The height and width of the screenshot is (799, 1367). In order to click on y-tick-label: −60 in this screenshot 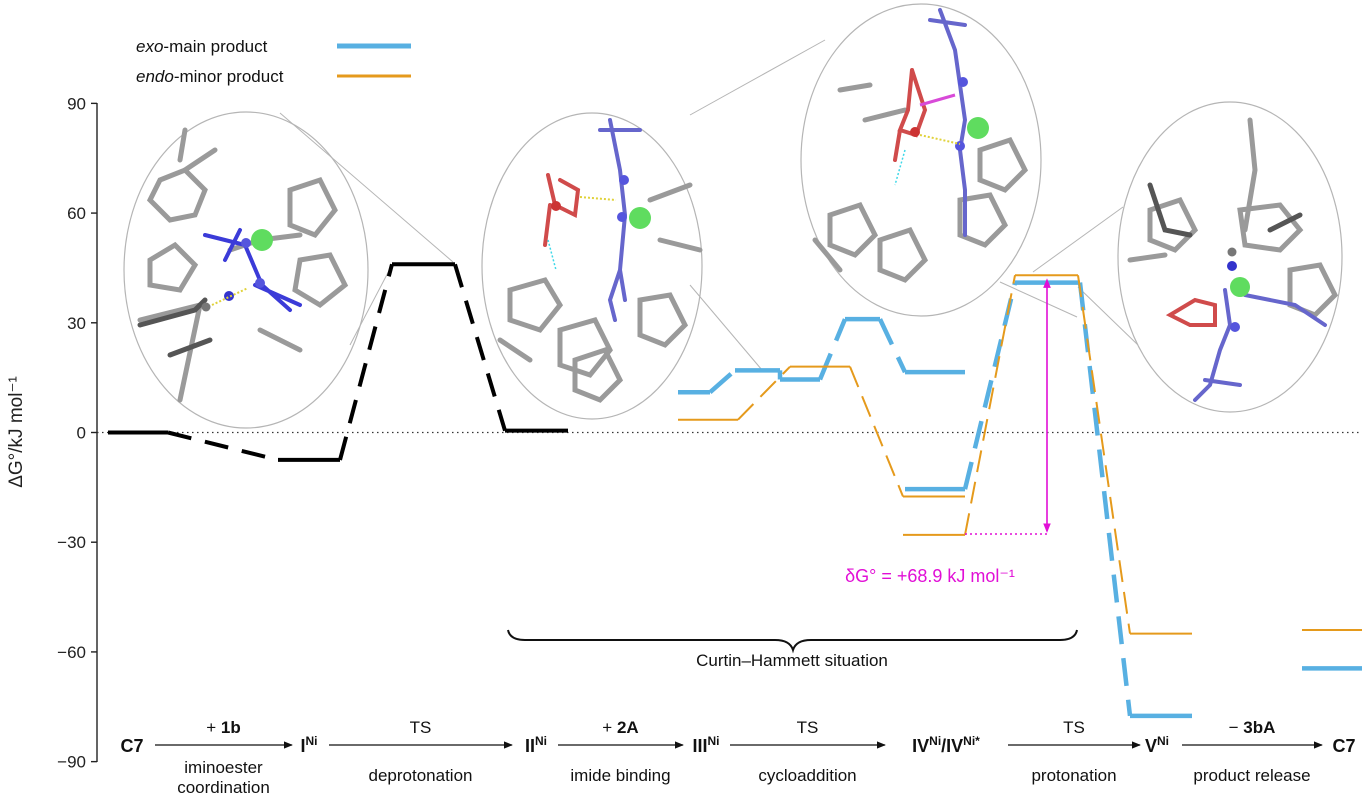, I will do `click(71, 652)`.